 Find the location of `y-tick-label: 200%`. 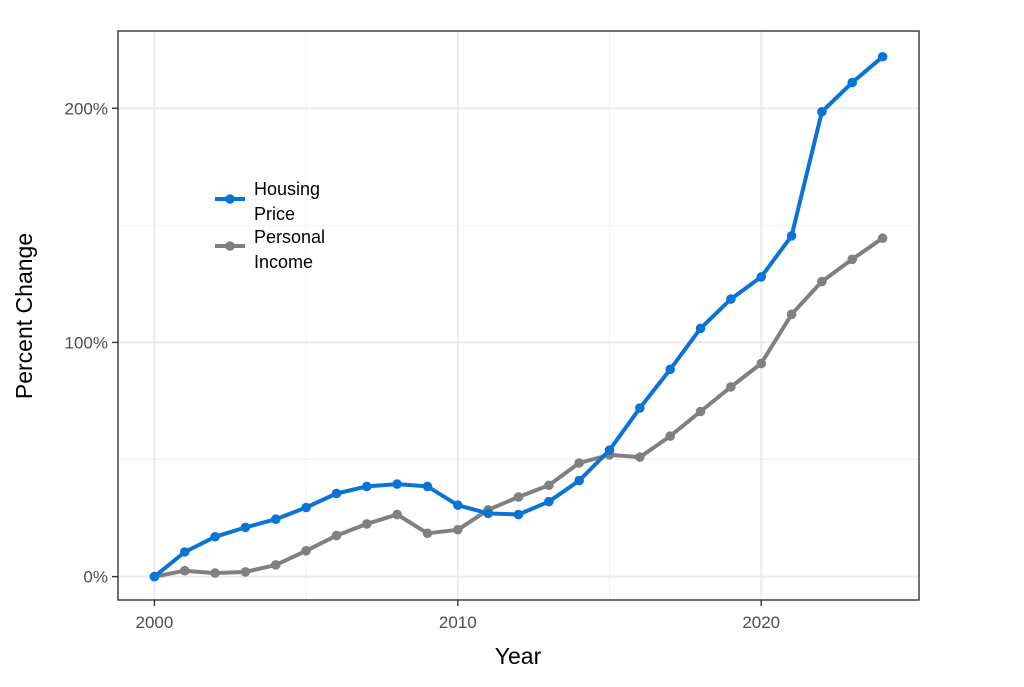

y-tick-label: 200% is located at coordinates (86, 108).